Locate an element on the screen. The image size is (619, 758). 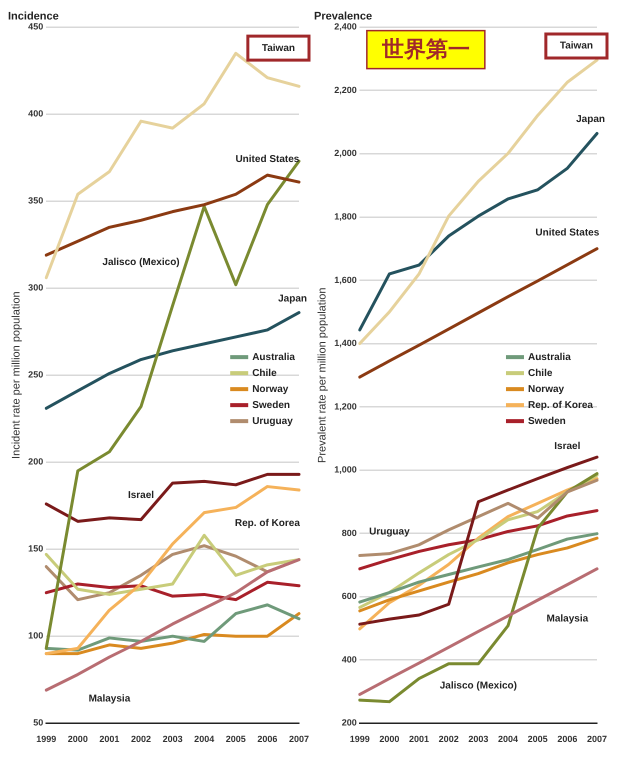
y-tick-label: 800 is located at coordinates (349, 533).